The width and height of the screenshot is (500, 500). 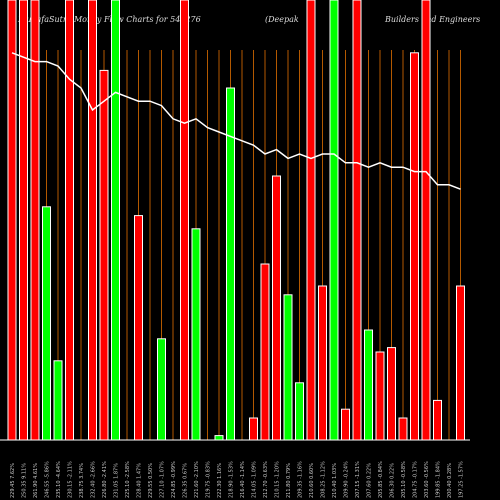 I want to click on x-tick-label: 228.40 1.47%, so click(x=140, y=480).